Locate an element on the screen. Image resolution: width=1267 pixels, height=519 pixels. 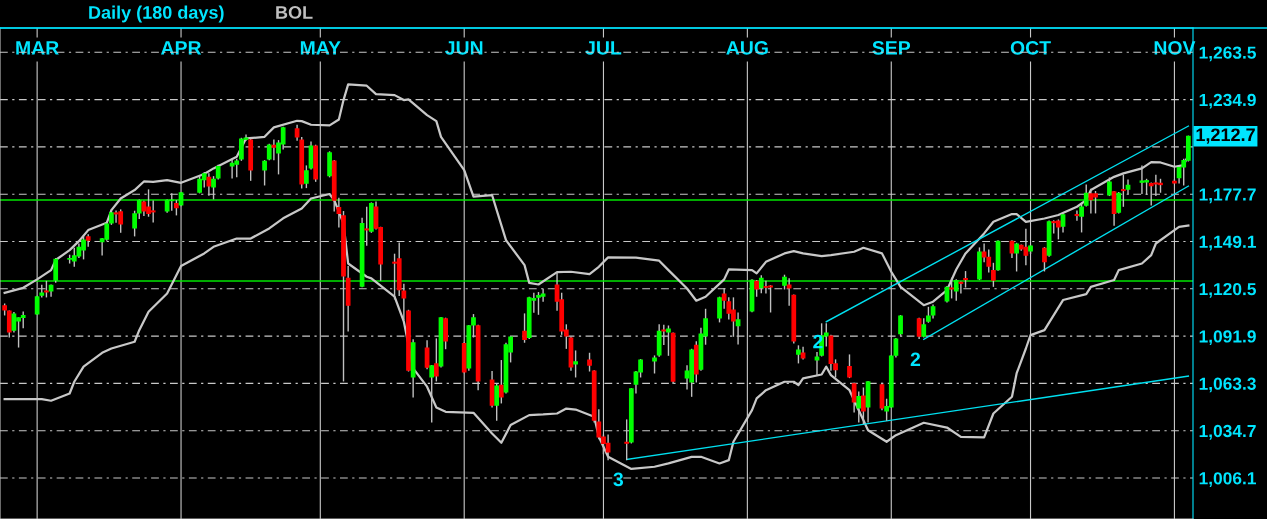
y-tick-label: 1,034.7 is located at coordinates (1227, 432).